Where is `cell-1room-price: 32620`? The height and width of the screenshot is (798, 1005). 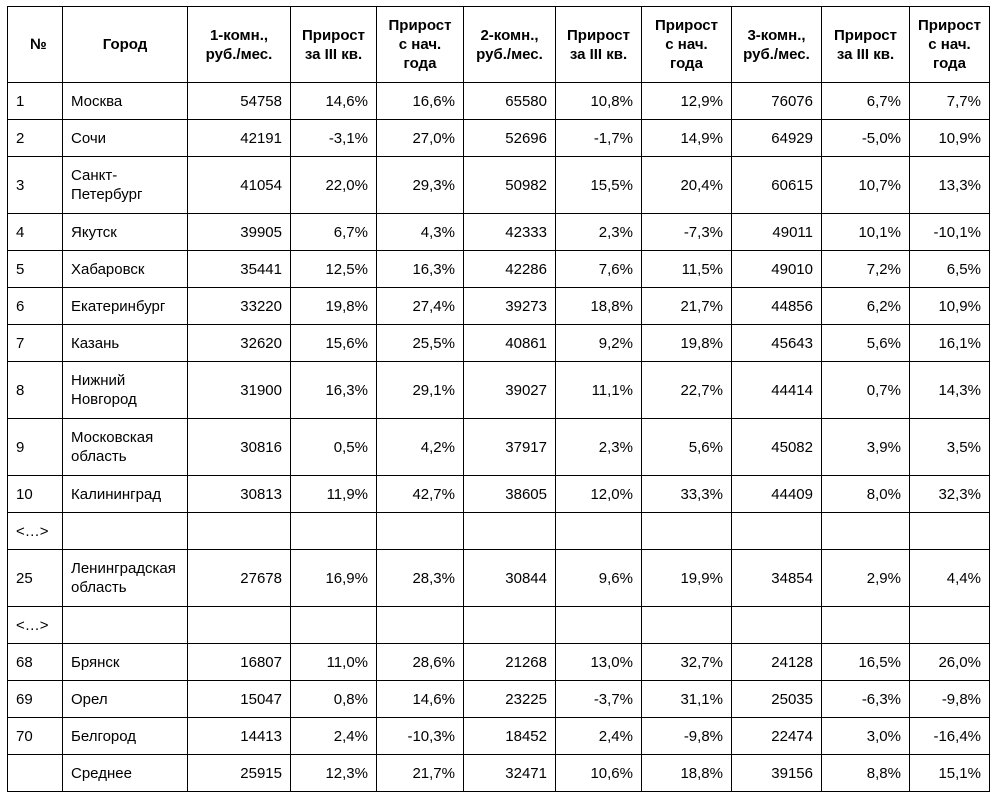
cell-1room-price: 32620 is located at coordinates (239, 343).